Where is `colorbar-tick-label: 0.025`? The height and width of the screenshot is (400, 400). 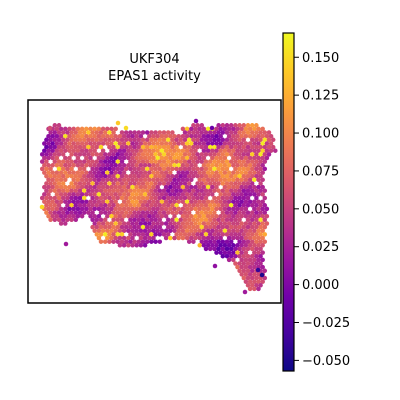 colorbar-tick-label: 0.025 is located at coordinates (320, 247).